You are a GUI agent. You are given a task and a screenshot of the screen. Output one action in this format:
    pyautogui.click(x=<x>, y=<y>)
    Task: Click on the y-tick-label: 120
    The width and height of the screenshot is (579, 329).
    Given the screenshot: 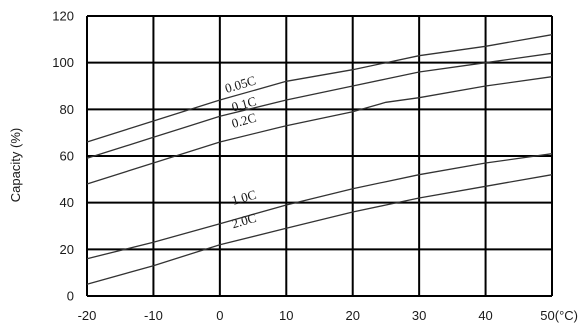 What is the action you would take?
    pyautogui.click(x=63, y=16)
    